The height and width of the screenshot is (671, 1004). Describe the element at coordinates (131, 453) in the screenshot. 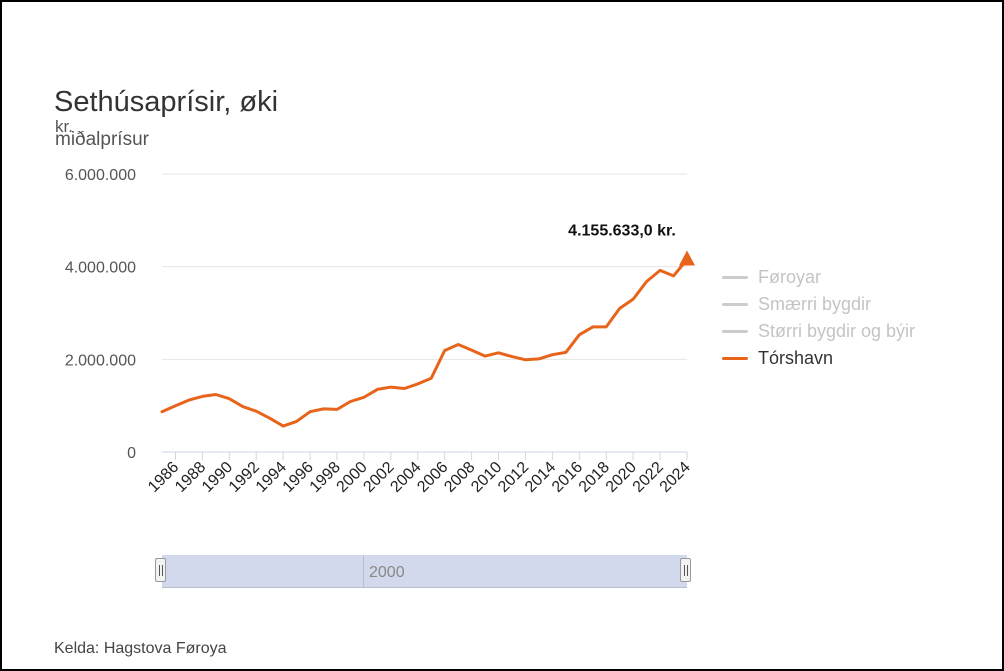

I see `y-tick-label: 0` at that location.